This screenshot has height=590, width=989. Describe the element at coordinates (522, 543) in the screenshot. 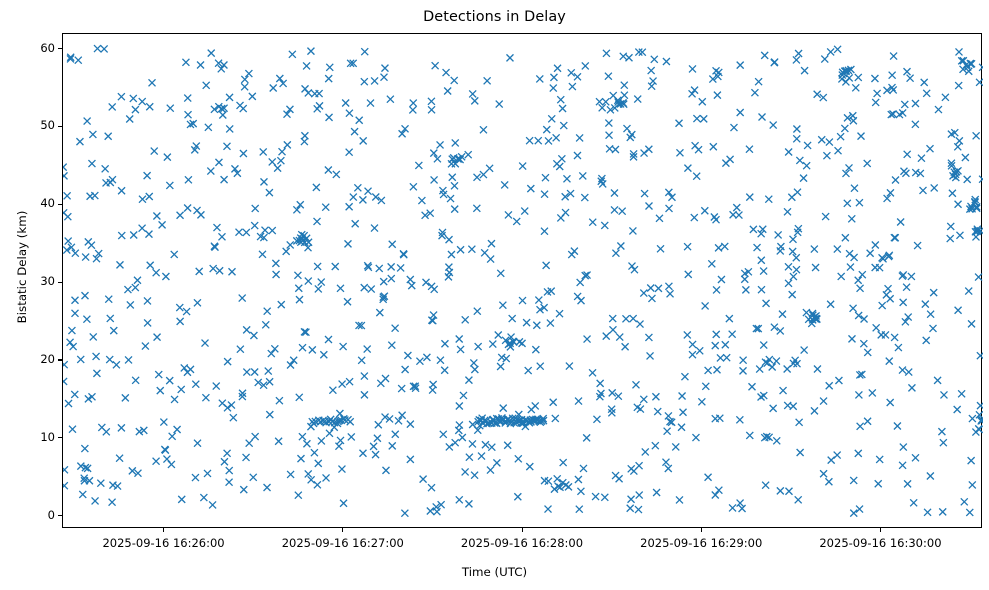

I see `x-tick-label: 2025-09-16 16:28:00` at that location.